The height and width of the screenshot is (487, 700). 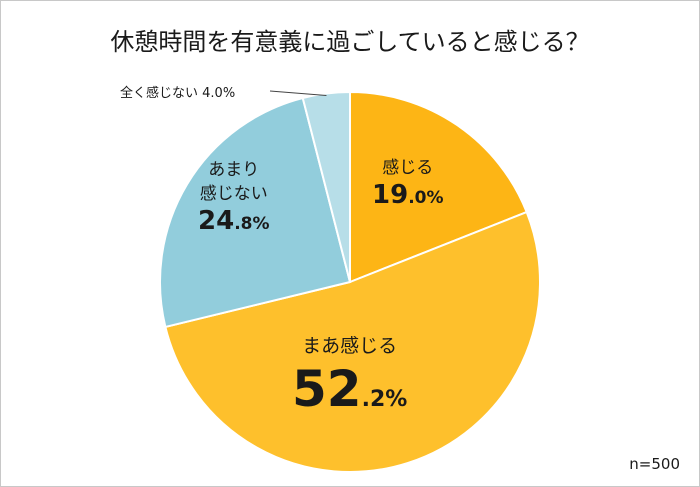 I want to click on label-maa-kanjiru-value-dec: .2%, so click(x=384, y=399).